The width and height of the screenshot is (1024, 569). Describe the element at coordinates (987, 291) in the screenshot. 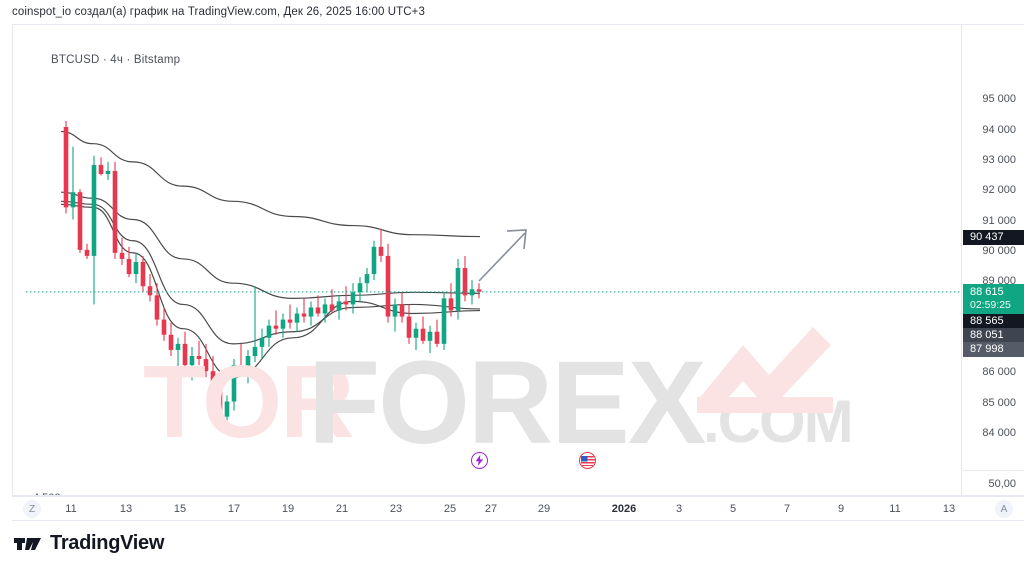

I see `last-price-value: 88 615` at that location.